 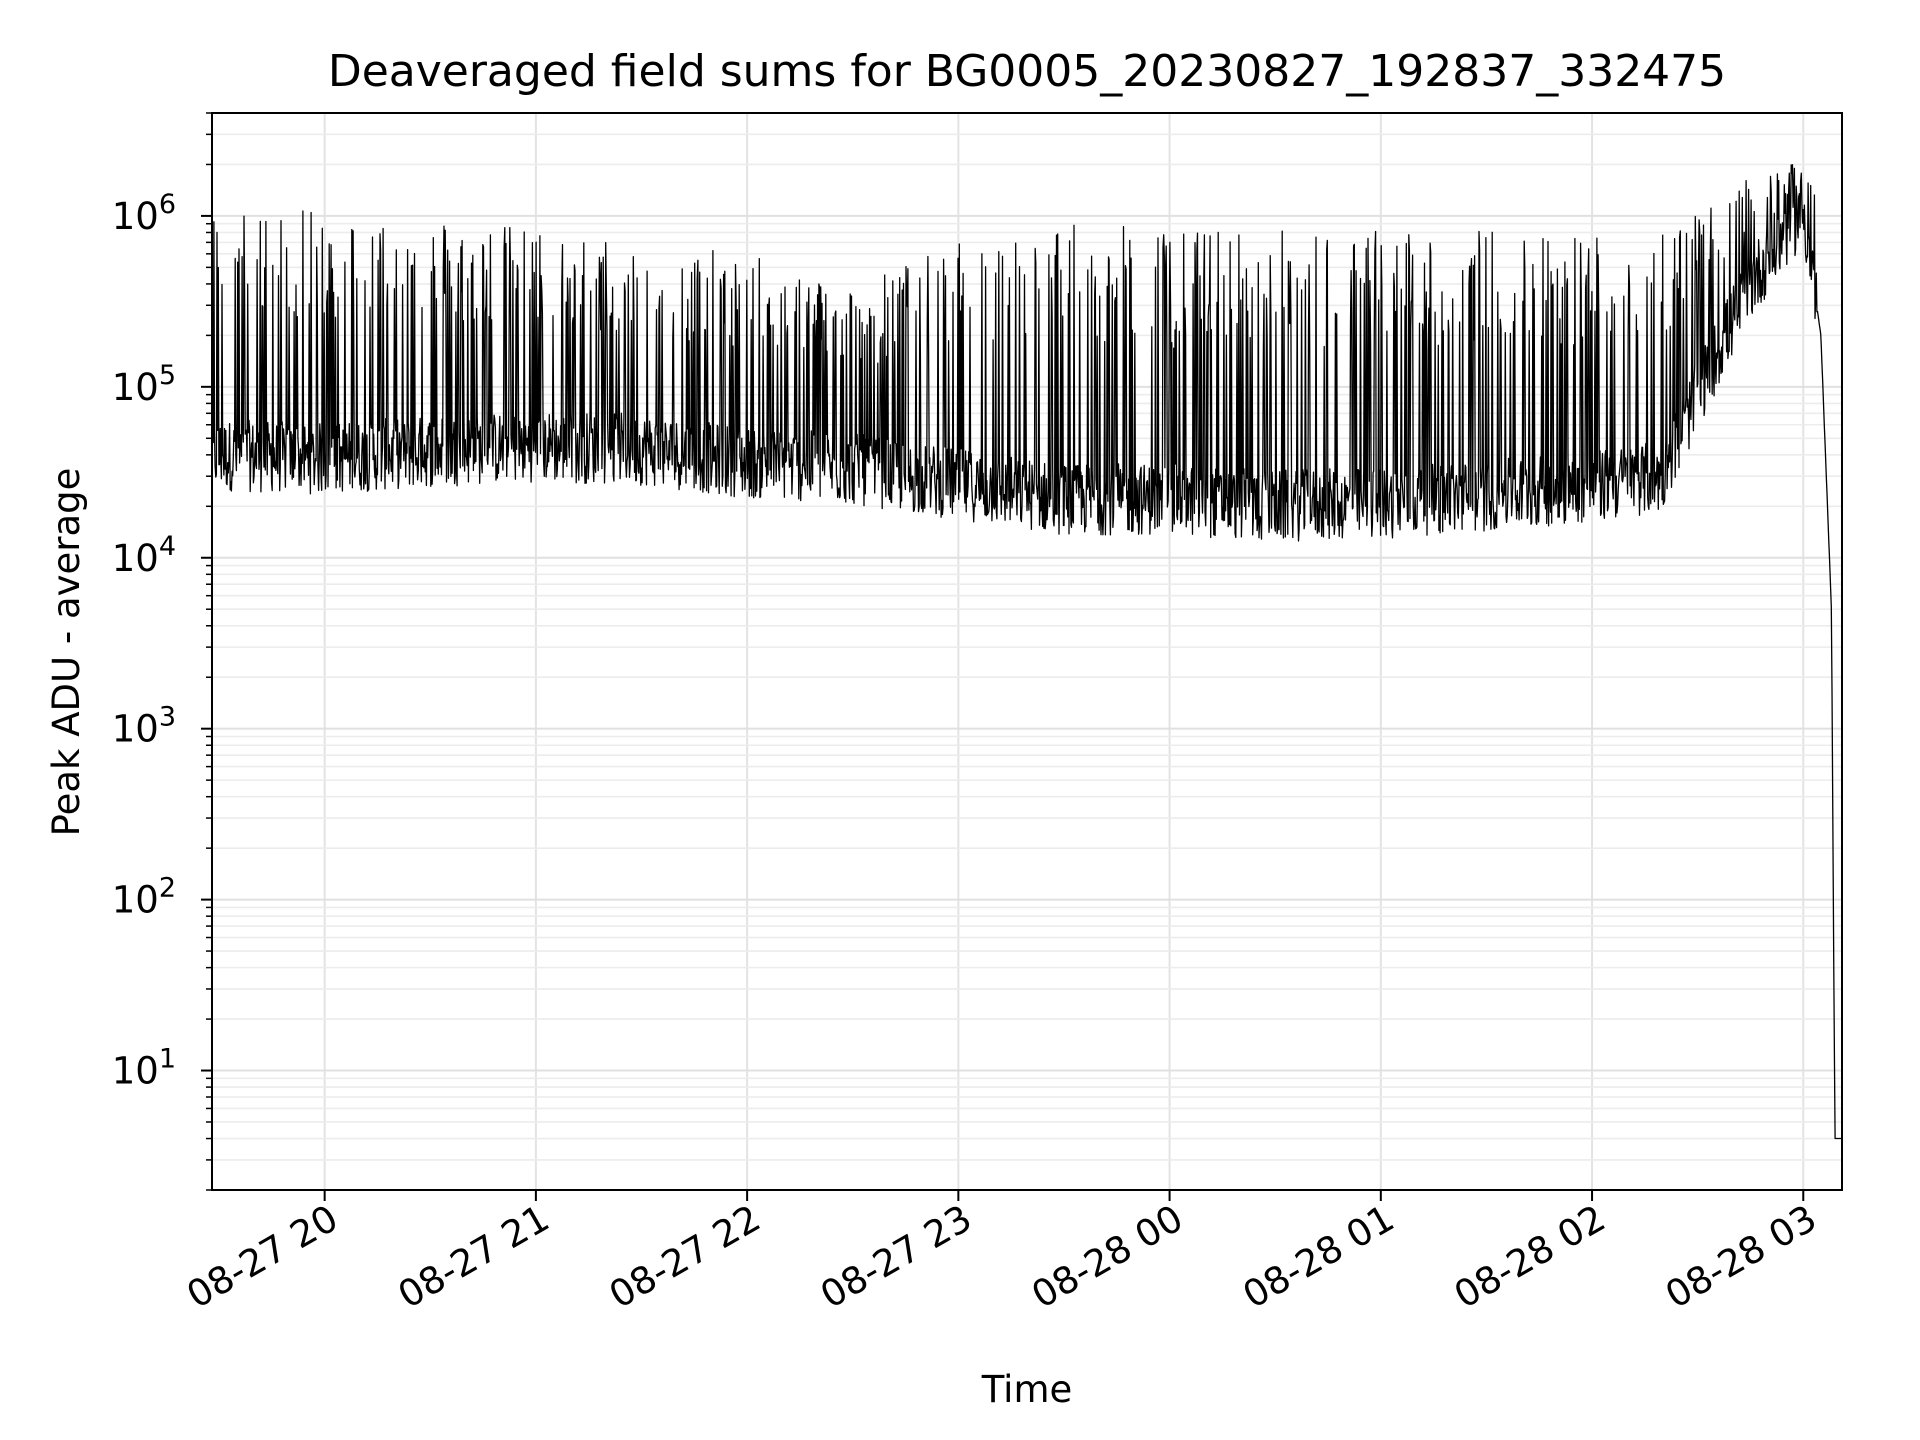 I want to click on y-tick-label: 10², so click(x=144, y=897).